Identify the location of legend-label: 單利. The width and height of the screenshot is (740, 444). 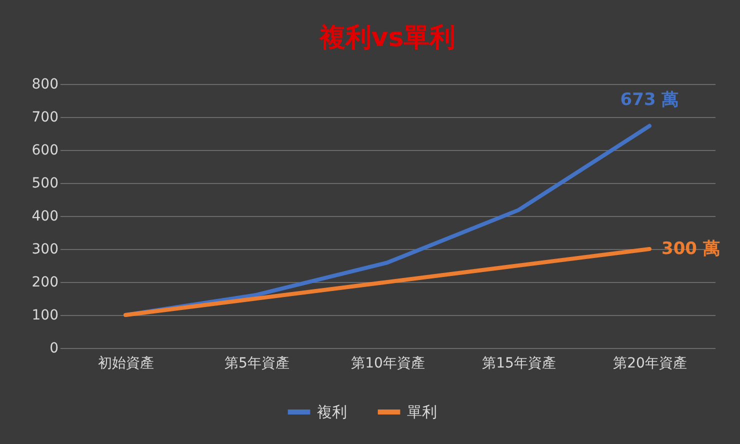
(422, 412).